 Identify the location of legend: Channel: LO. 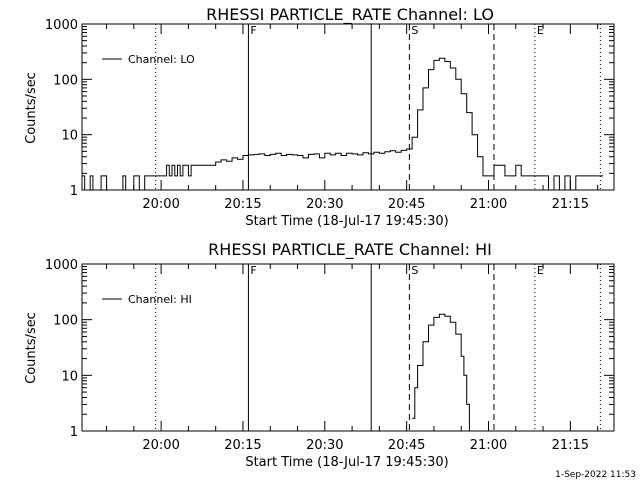
(148, 59).